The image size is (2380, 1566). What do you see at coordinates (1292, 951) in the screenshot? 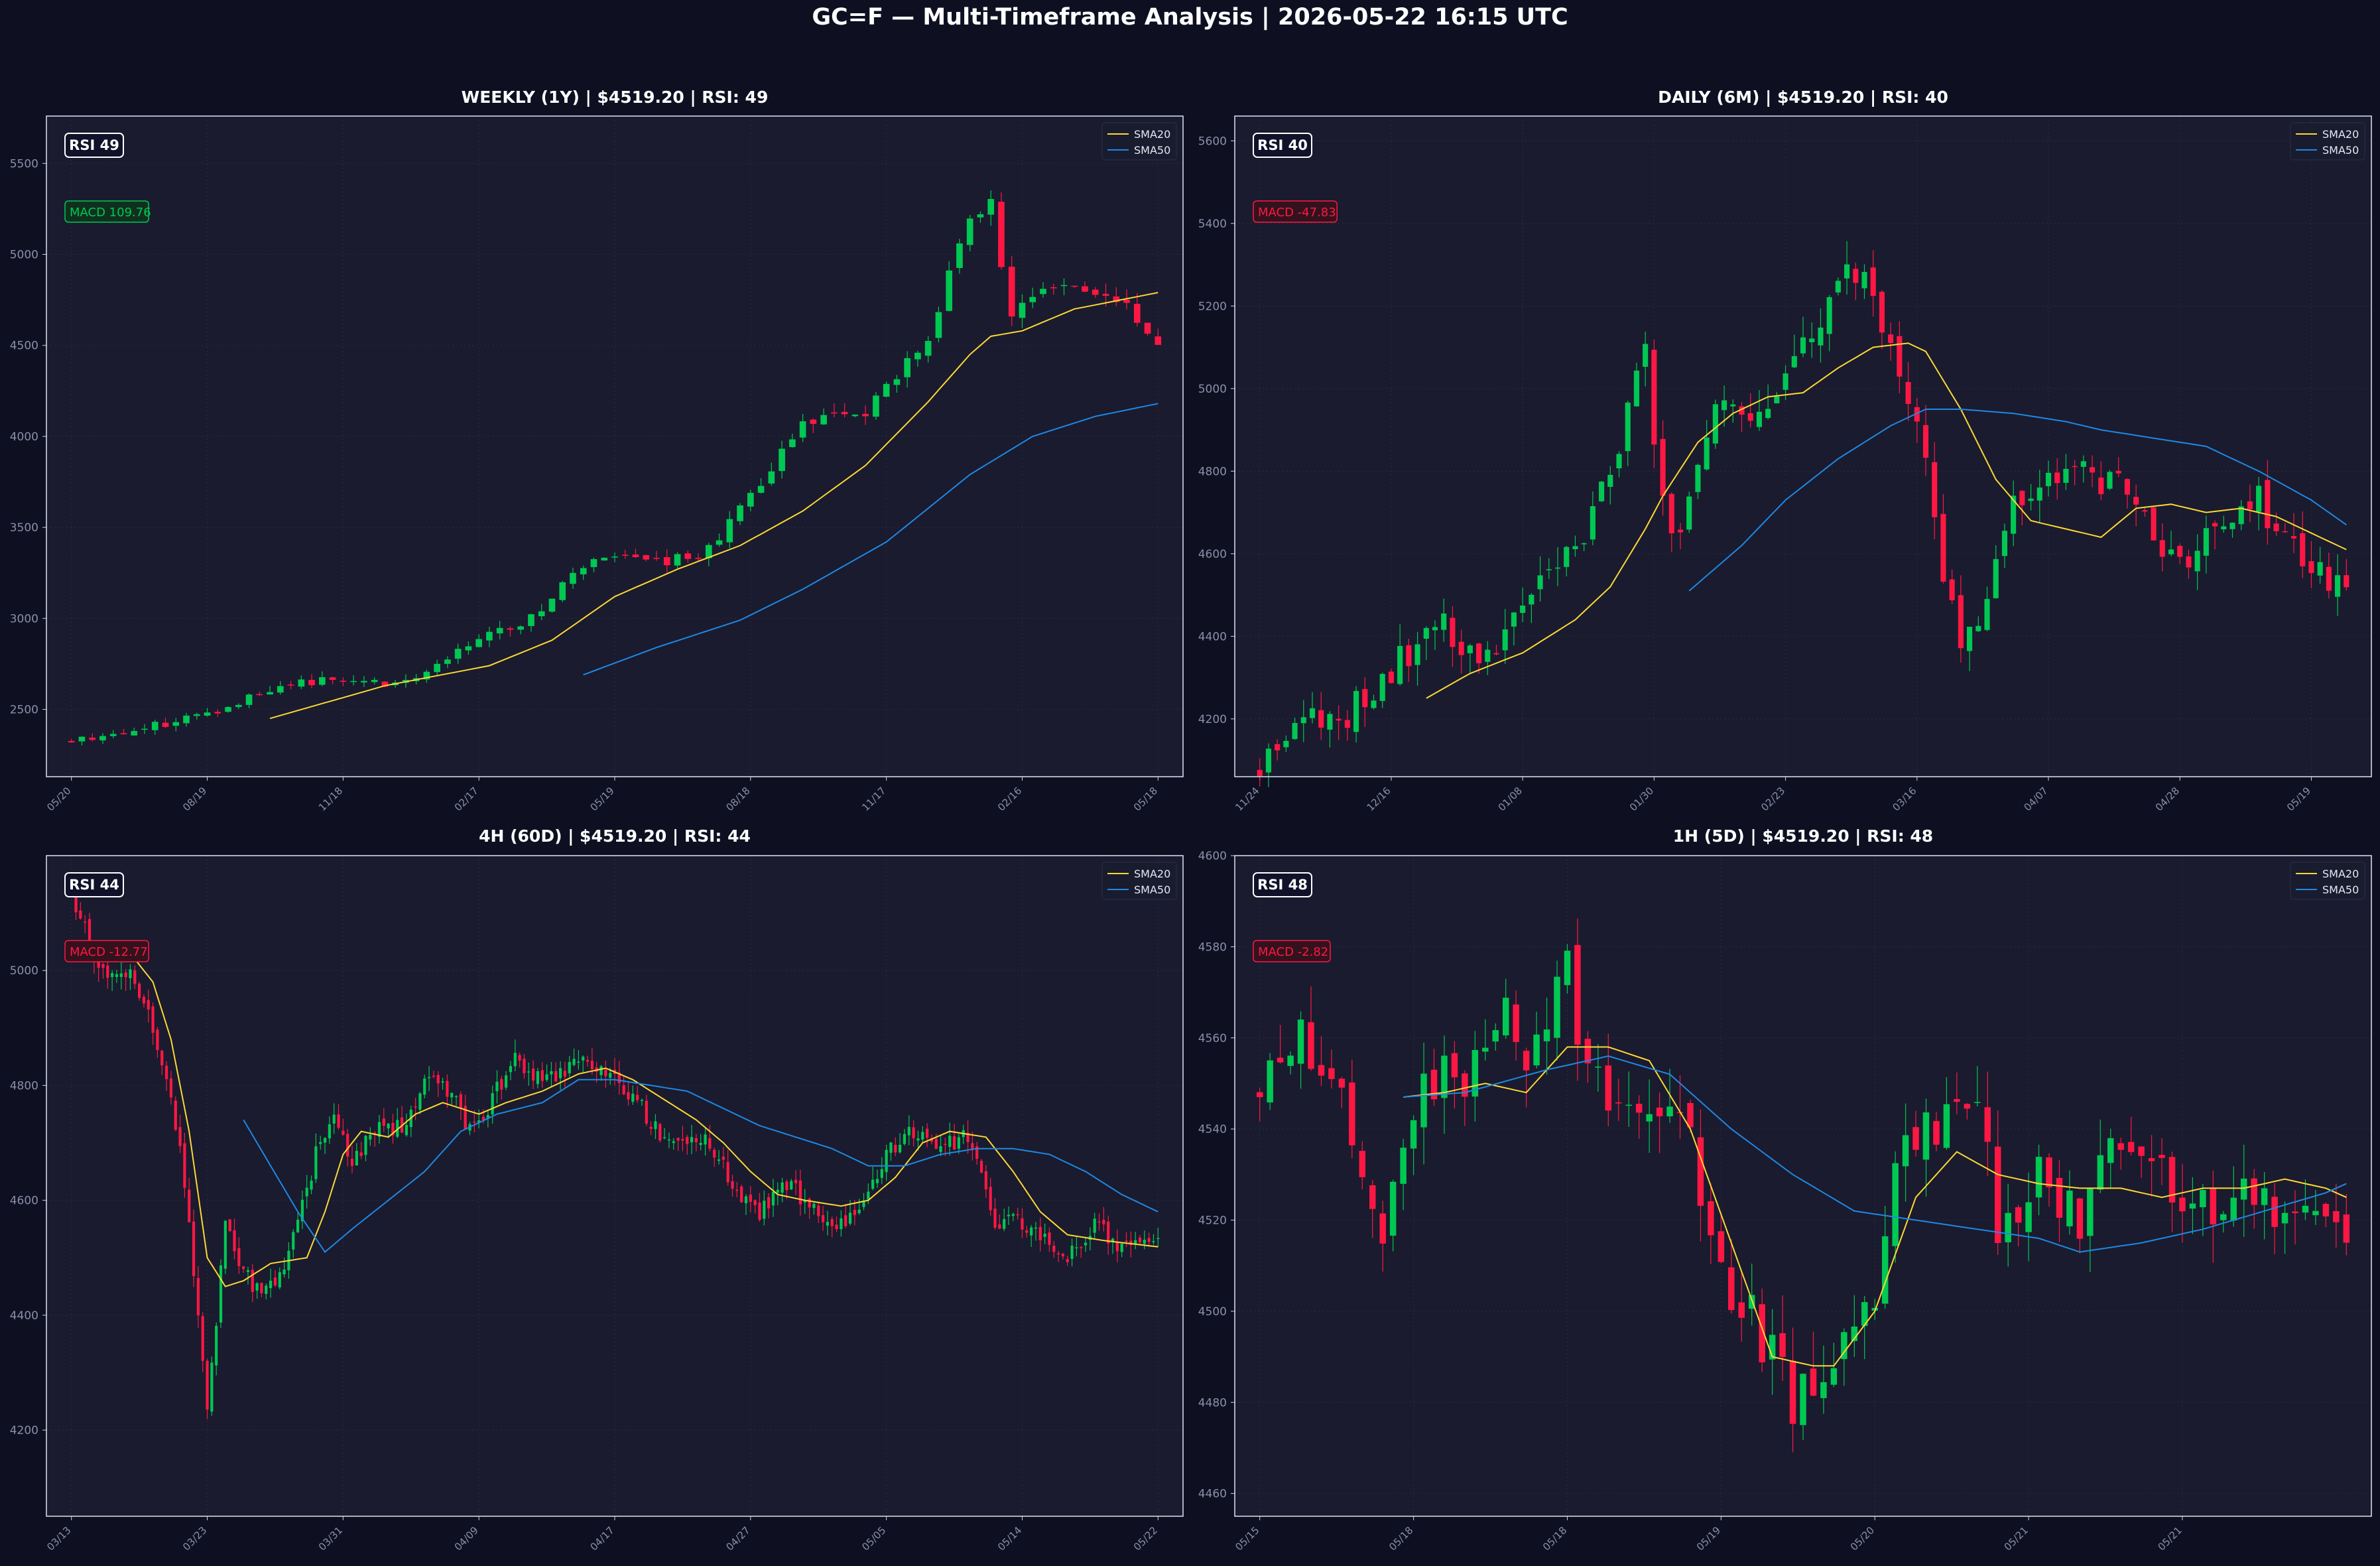
I see `macd-badge-box` at bounding box center [1292, 951].